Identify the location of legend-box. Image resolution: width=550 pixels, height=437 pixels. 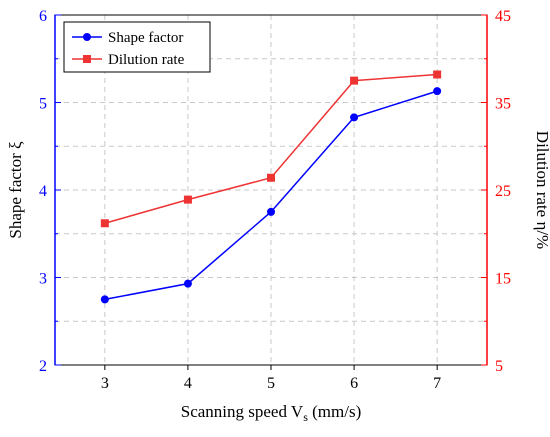
(137, 47).